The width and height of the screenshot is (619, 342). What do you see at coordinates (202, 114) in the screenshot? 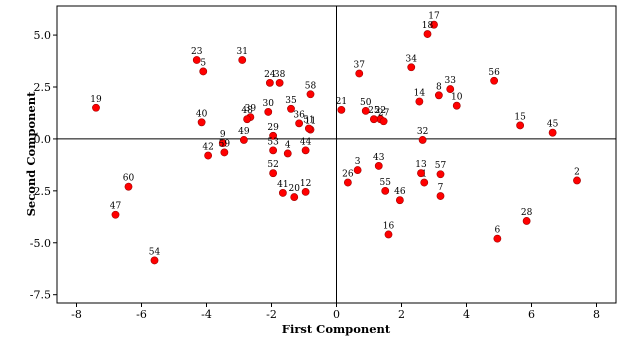
I see `data-point-label: 40` at bounding box center [202, 114].